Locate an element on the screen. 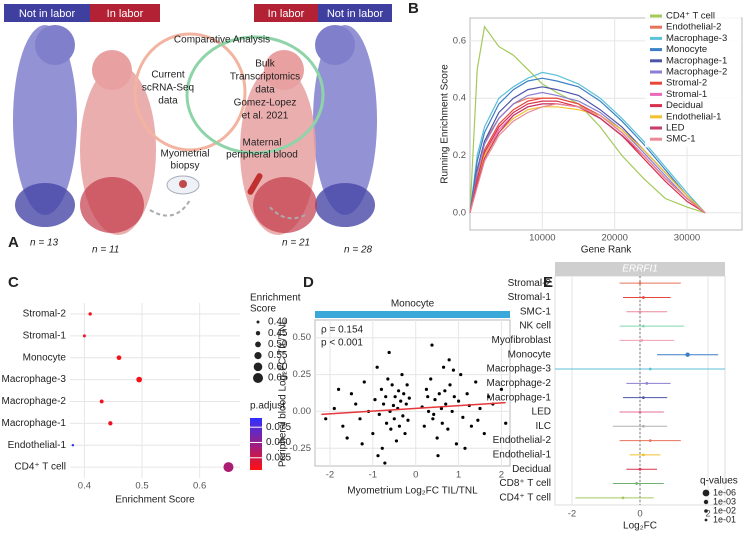 This screenshot has width=753, height=533. panel-label: B is located at coordinates (413, 8).